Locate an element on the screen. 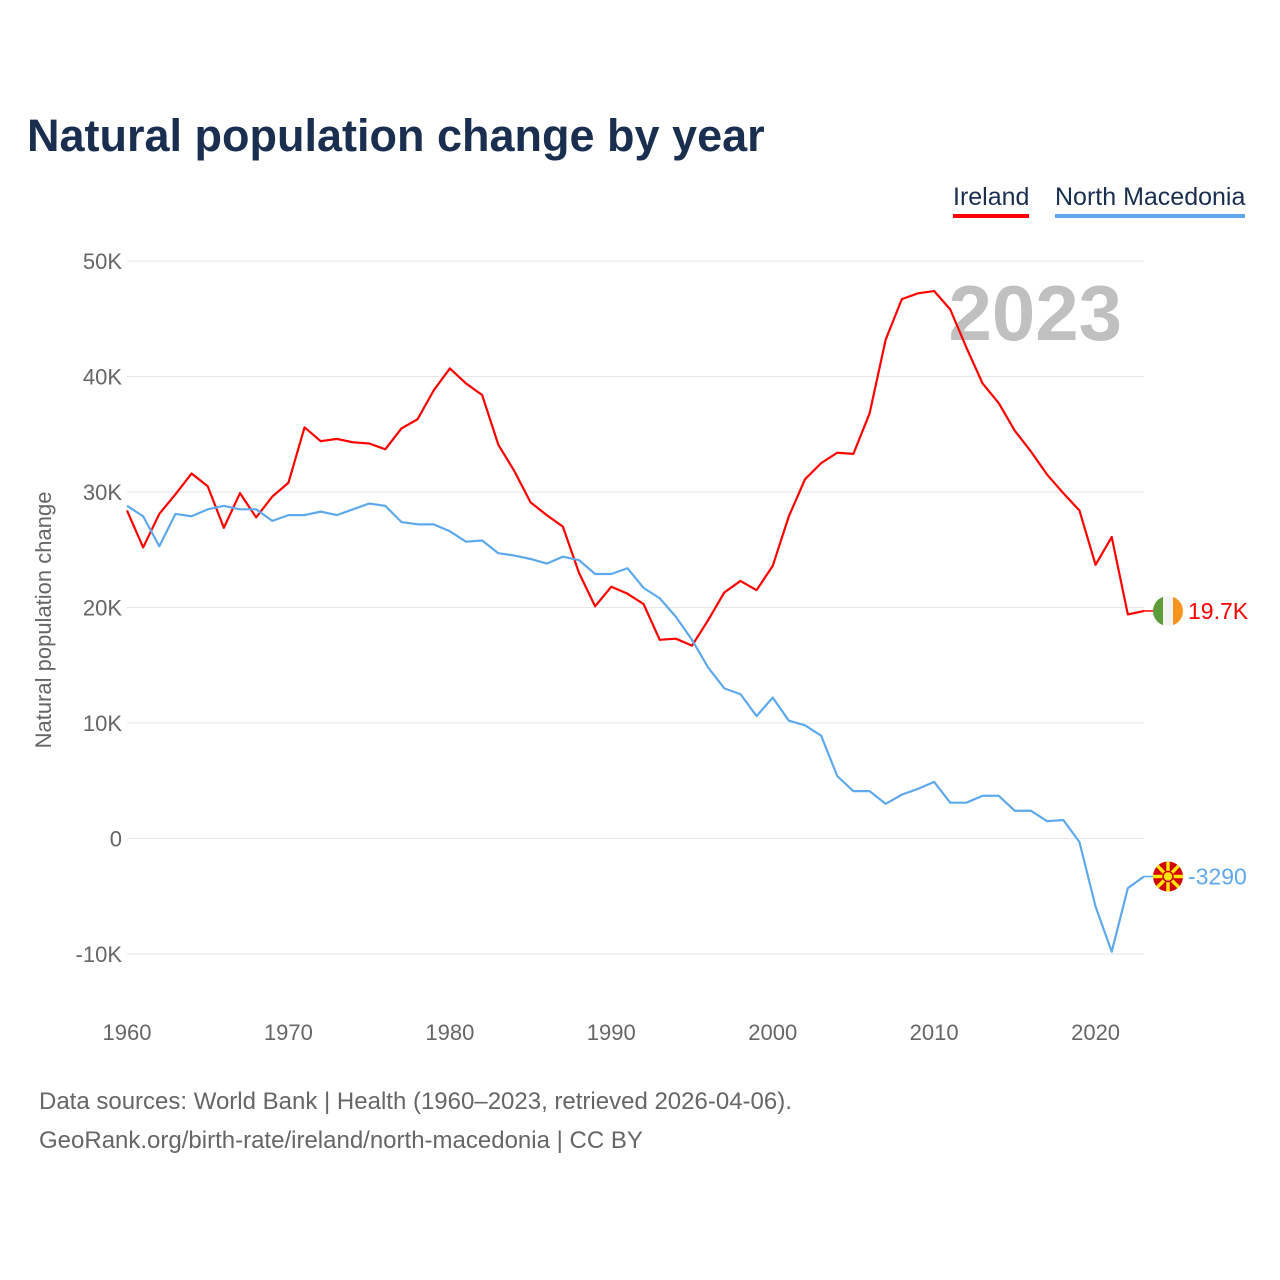 This screenshot has height=1280, width=1280. x-tick-label: 2000 is located at coordinates (772, 1032).